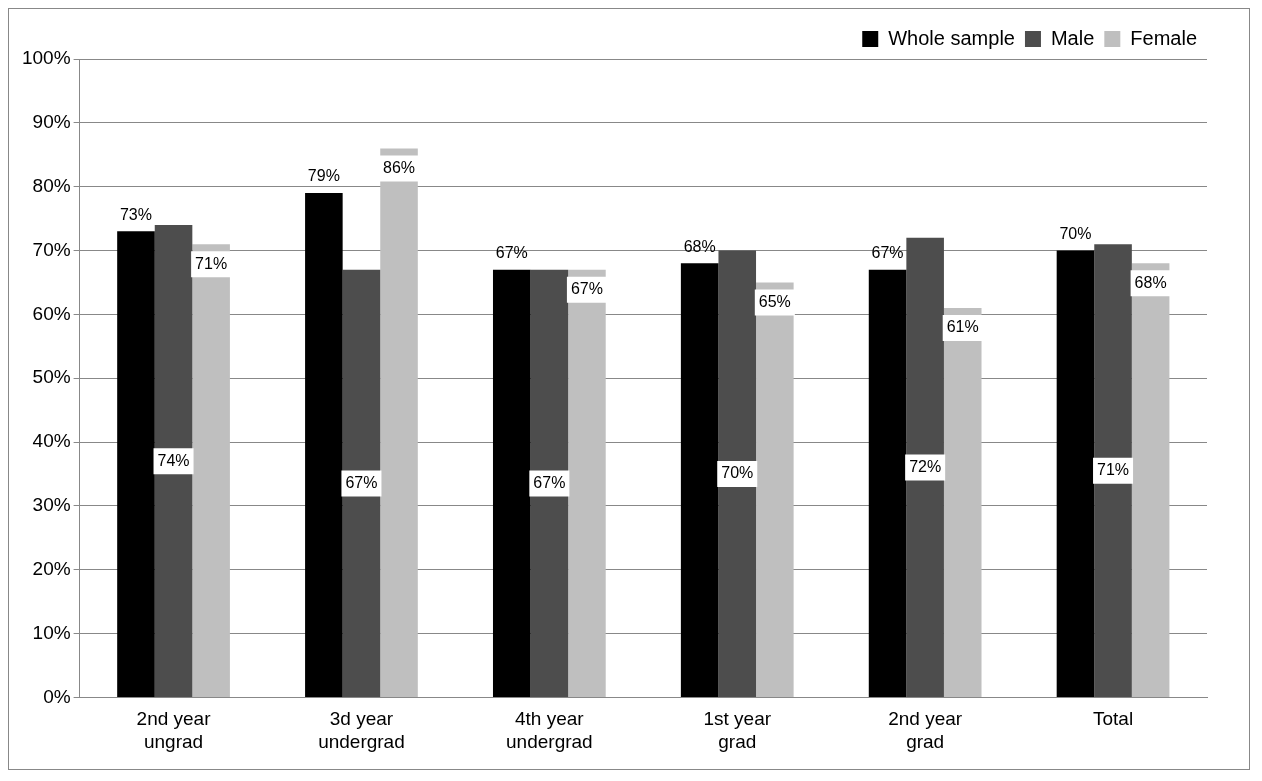 This screenshot has width=1262, height=781. Describe the element at coordinates (51, 122) in the screenshot. I see `y-tick-label: 90%` at that location.